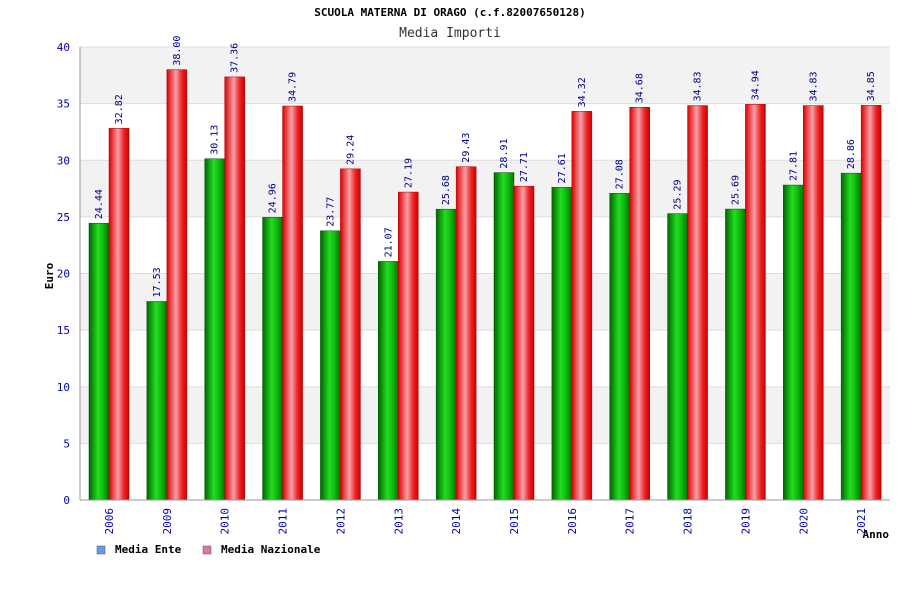  Describe the element at coordinates (177, 285) in the screenshot. I see `bar-media-nazionale-2009` at that location.